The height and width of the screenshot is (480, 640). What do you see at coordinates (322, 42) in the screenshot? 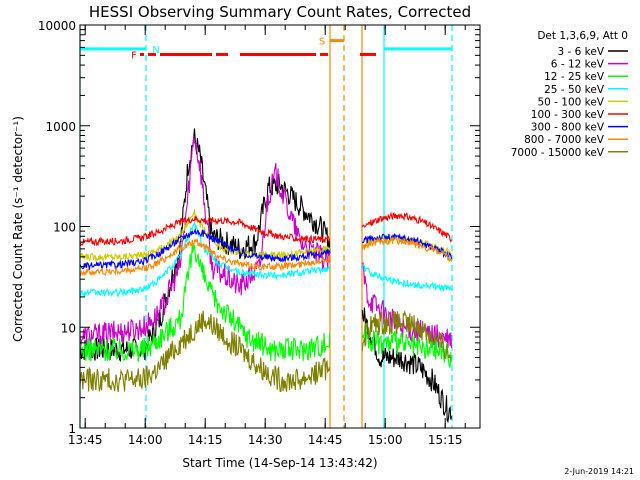
I see `flag-label: S` at bounding box center [322, 42].